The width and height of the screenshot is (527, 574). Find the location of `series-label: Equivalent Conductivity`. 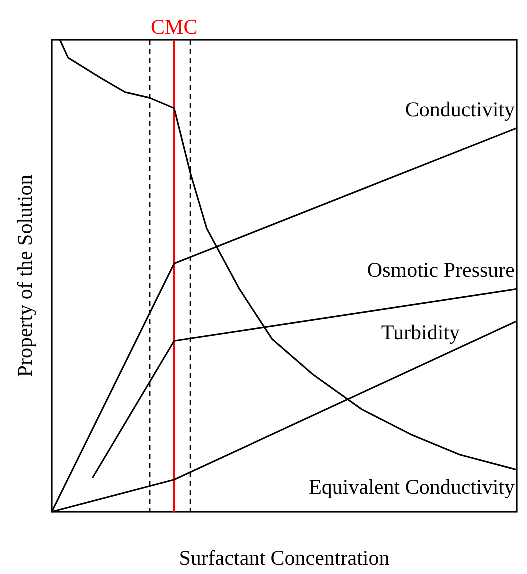

series-label: Equivalent Conductivity is located at coordinates (412, 486).